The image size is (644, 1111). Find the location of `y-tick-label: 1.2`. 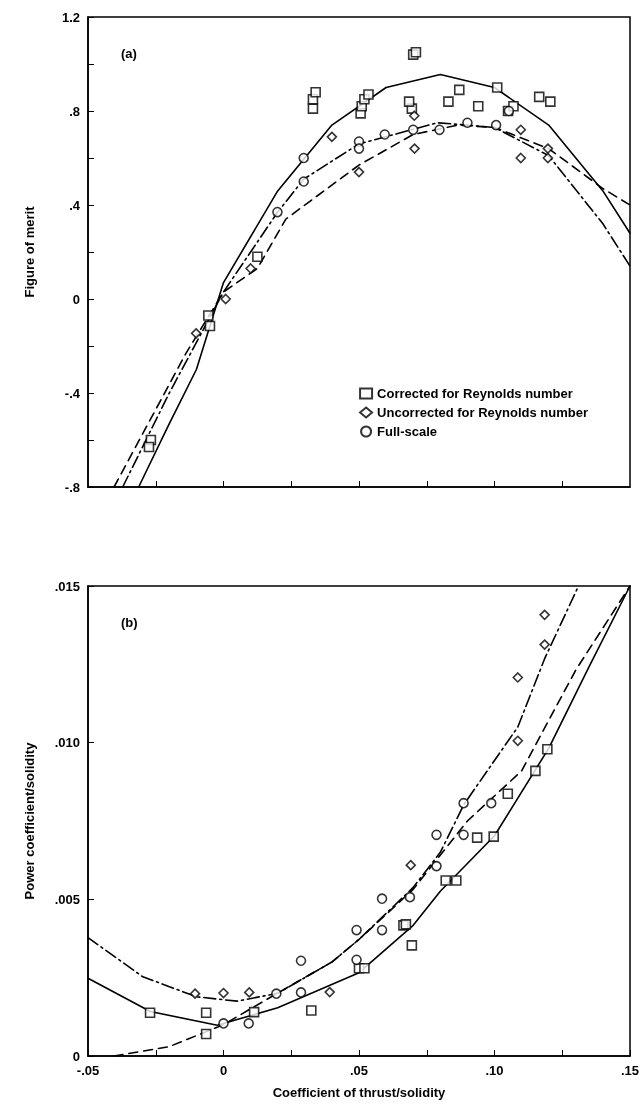

y-tick-label: 1.2 is located at coordinates (70, 17).